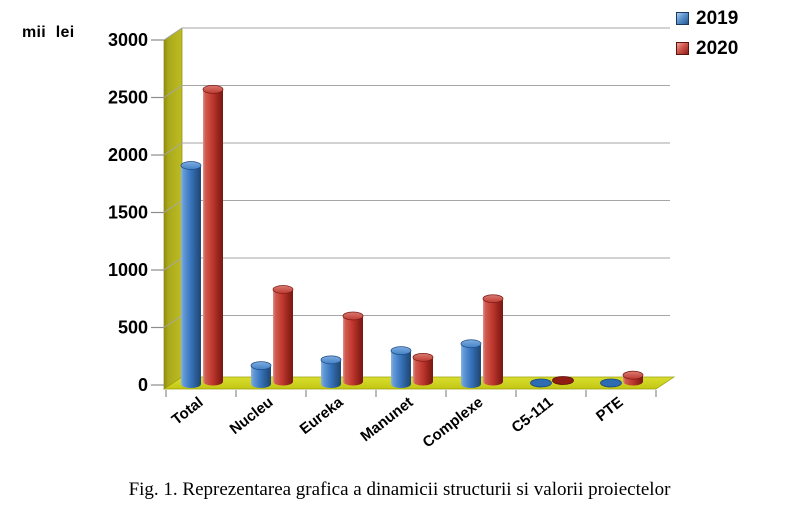 This screenshot has width=799, height=512. What do you see at coordinates (611, 383) in the screenshot?
I see `bar-2019-PTE` at bounding box center [611, 383].